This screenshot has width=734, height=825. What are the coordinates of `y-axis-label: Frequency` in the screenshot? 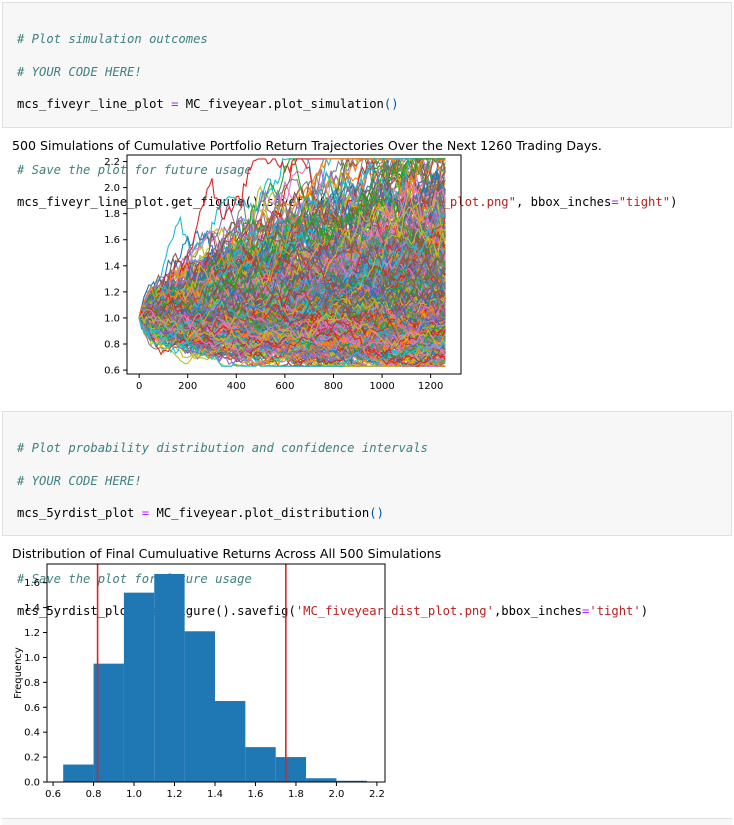 It's located at (18, 673).